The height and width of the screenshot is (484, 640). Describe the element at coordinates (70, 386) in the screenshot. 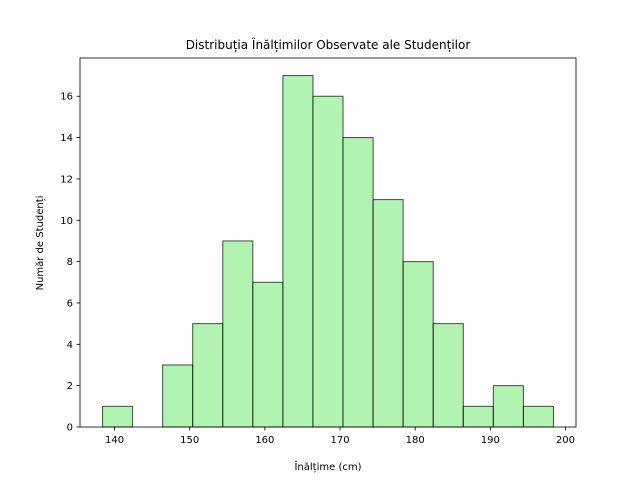

I see `y-tick-label: 2` at that location.